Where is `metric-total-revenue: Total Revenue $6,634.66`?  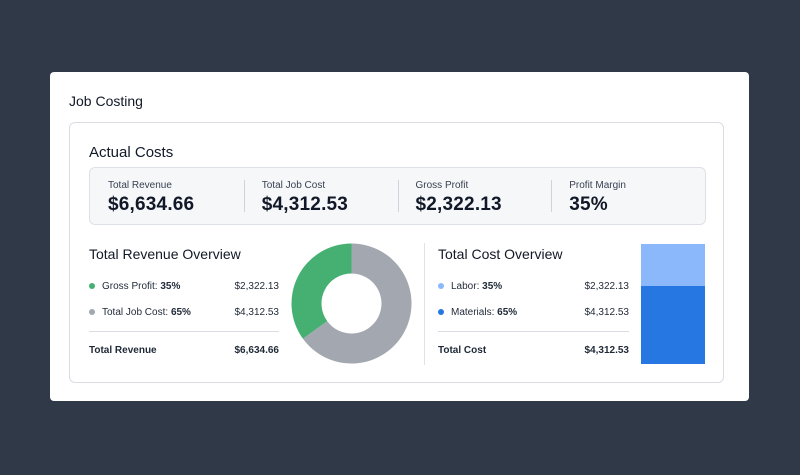
metric-total-revenue: Total Revenue $6,634.66 is located at coordinates (167, 196).